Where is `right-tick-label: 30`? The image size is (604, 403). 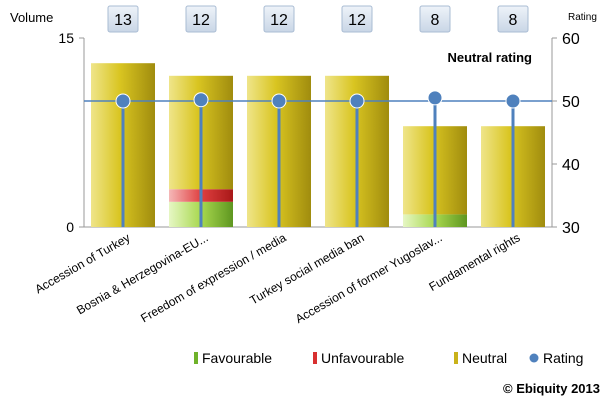
right-tick-label: 30 is located at coordinates (571, 228).